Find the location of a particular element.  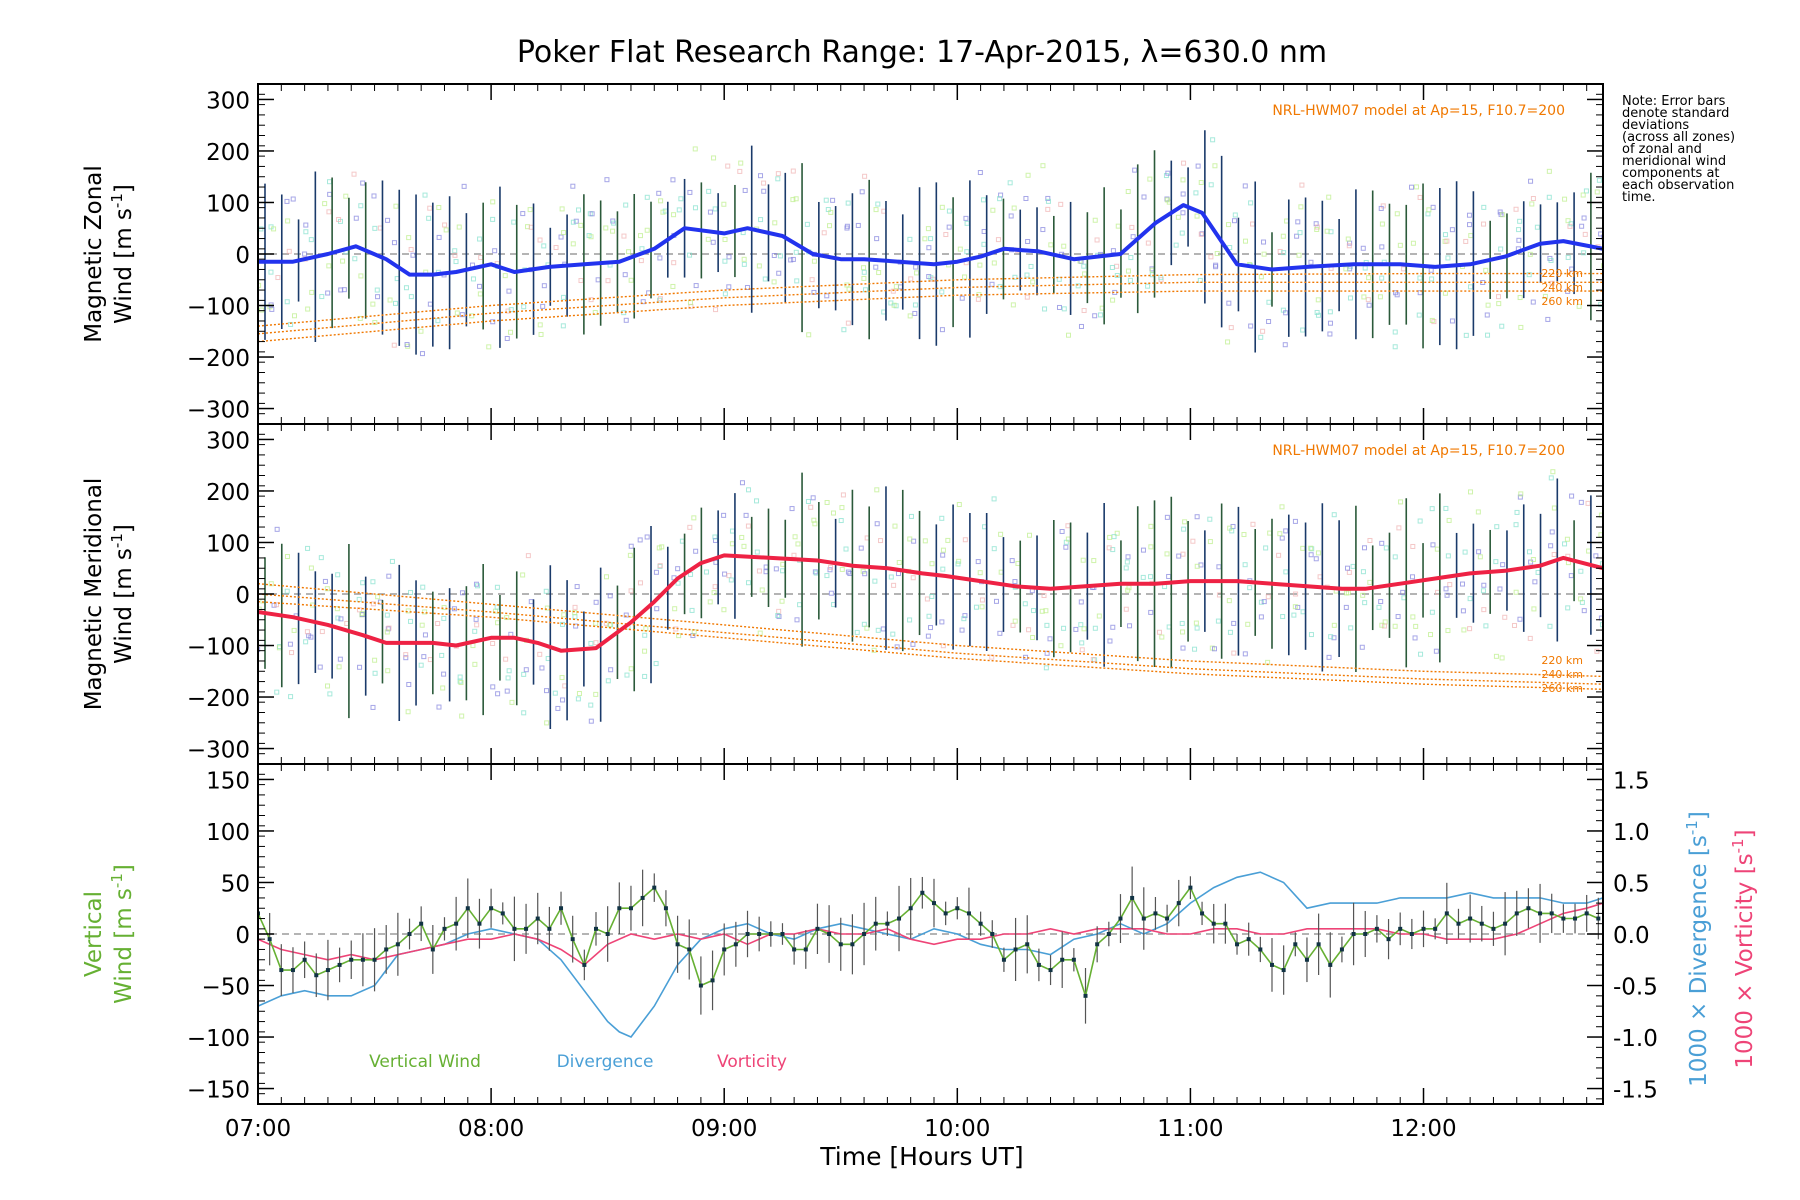

divergence-y-label: 1000 × Divergence [s-1] is located at coordinates (1697, 949).